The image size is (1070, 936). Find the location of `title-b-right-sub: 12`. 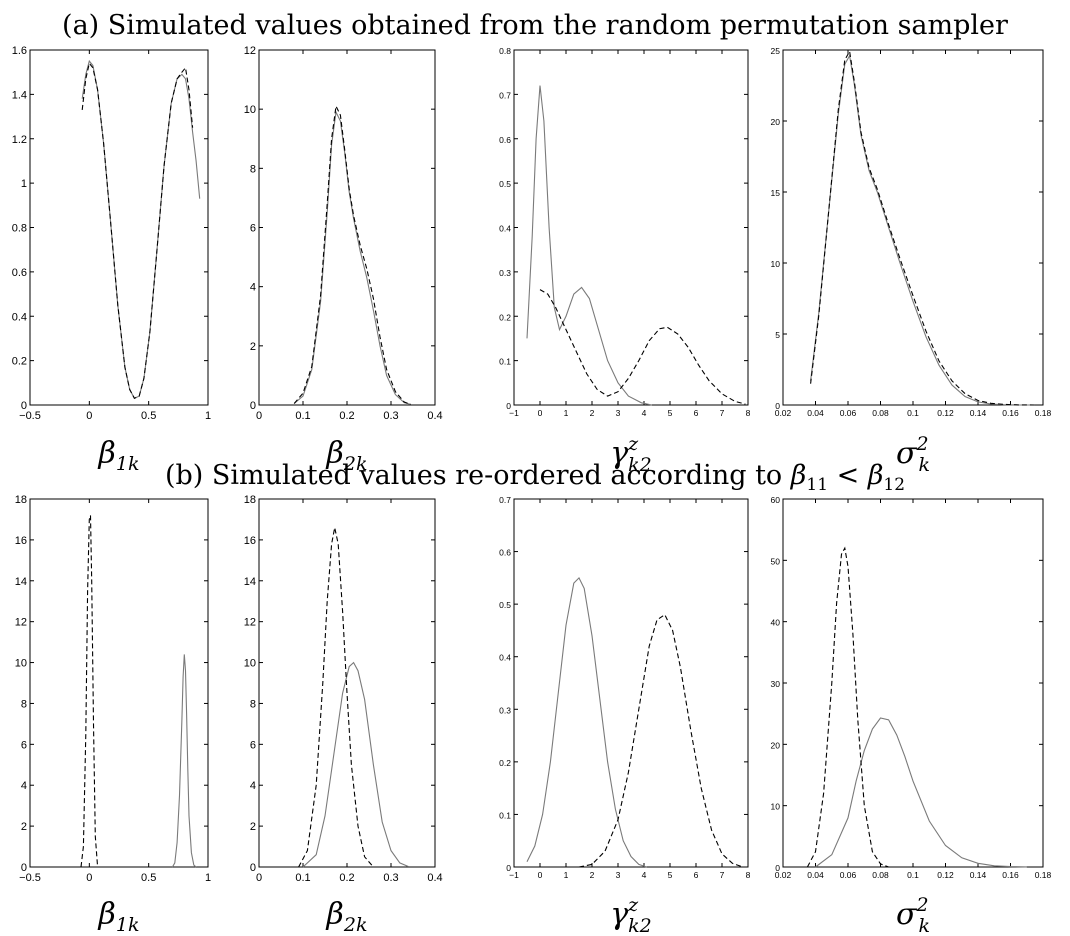

title-b-right-sub: 12 is located at coordinates (894, 485).